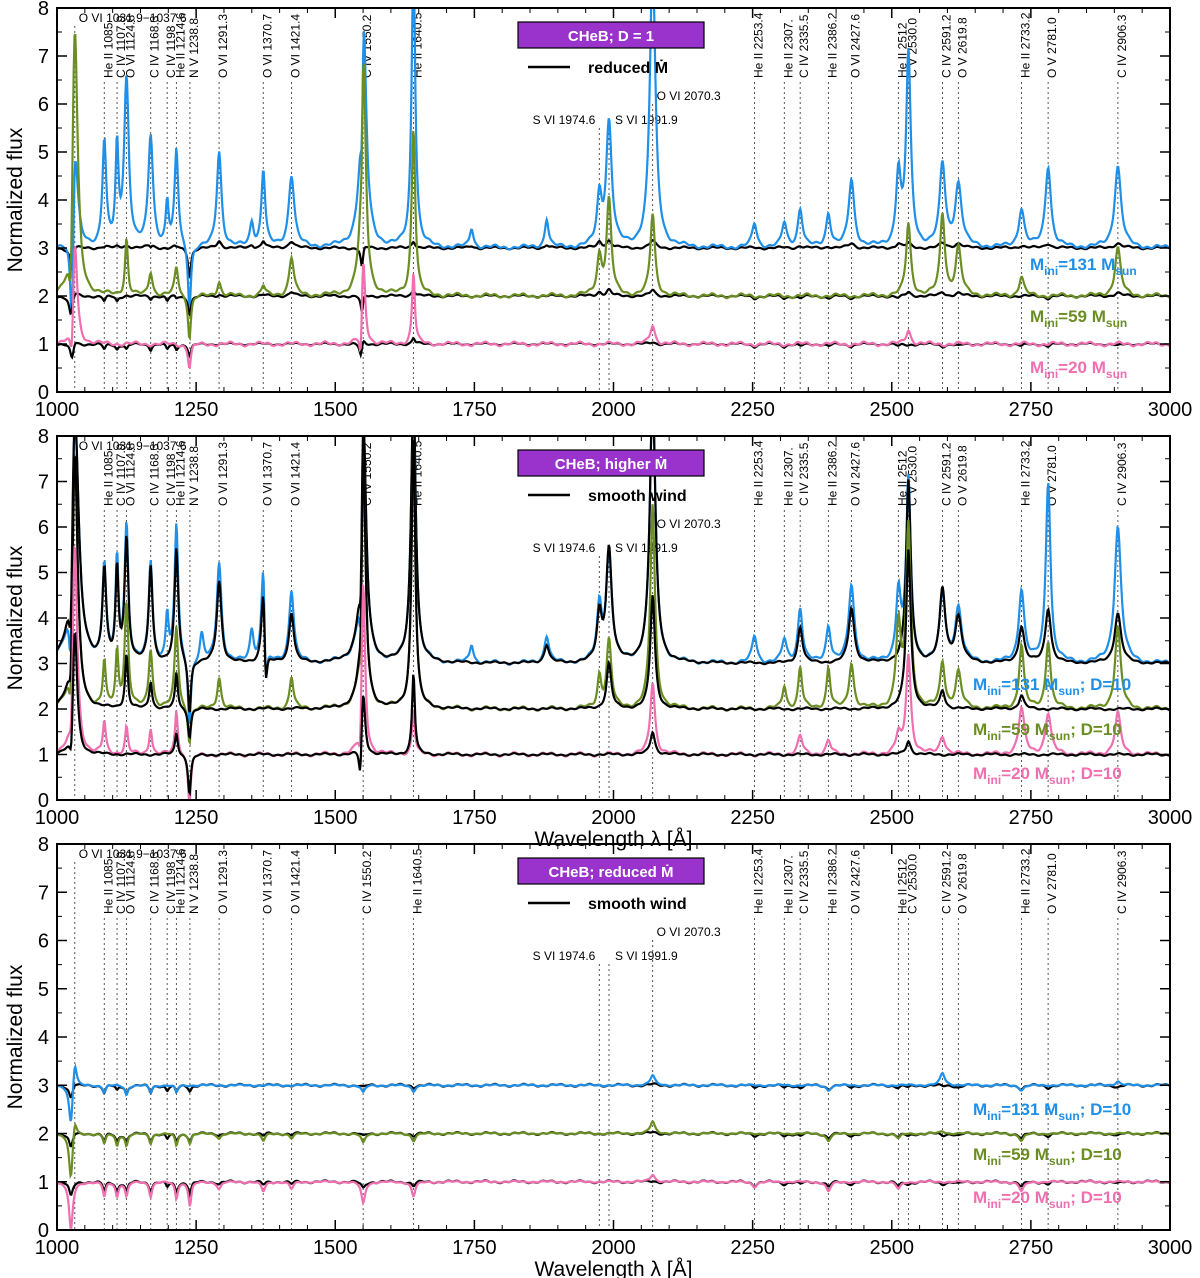  Describe the element at coordinates (912, 884) in the screenshot. I see `line-id-label: C V 2530.0` at that location.